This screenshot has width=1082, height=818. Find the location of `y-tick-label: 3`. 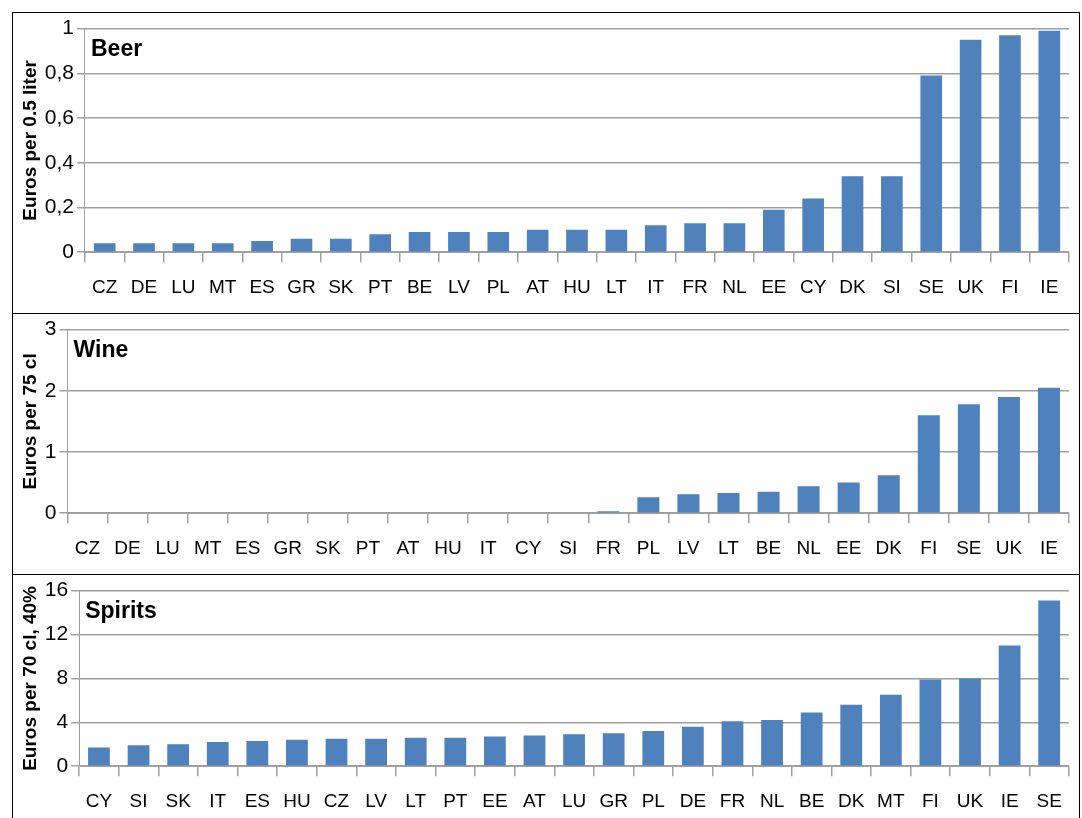

y-tick-label: 3 is located at coordinates (50, 328).